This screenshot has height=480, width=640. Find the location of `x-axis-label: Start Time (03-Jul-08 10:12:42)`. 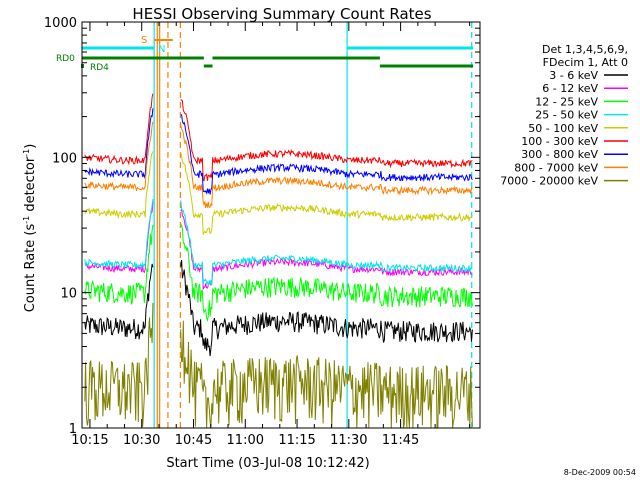

x-axis-label: Start Time (03-Jul-08 10:12:42) is located at coordinates (267, 463).